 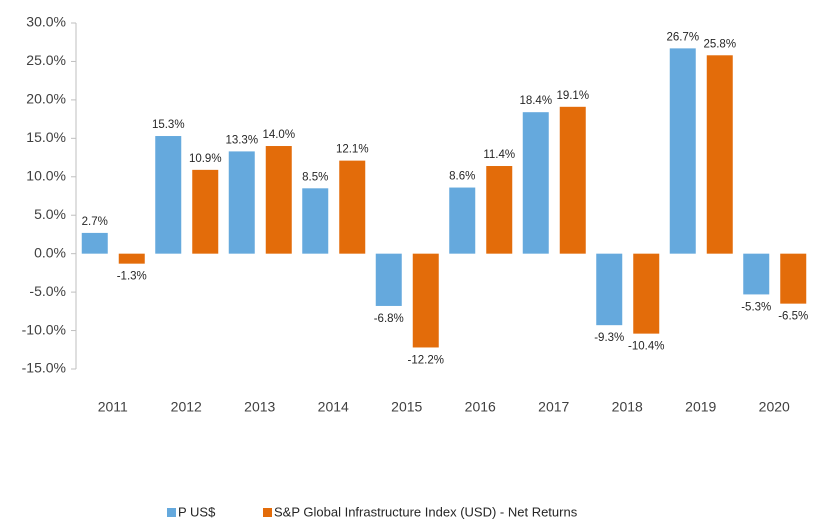 I want to click on value-label: 15.3%, so click(x=168, y=125).